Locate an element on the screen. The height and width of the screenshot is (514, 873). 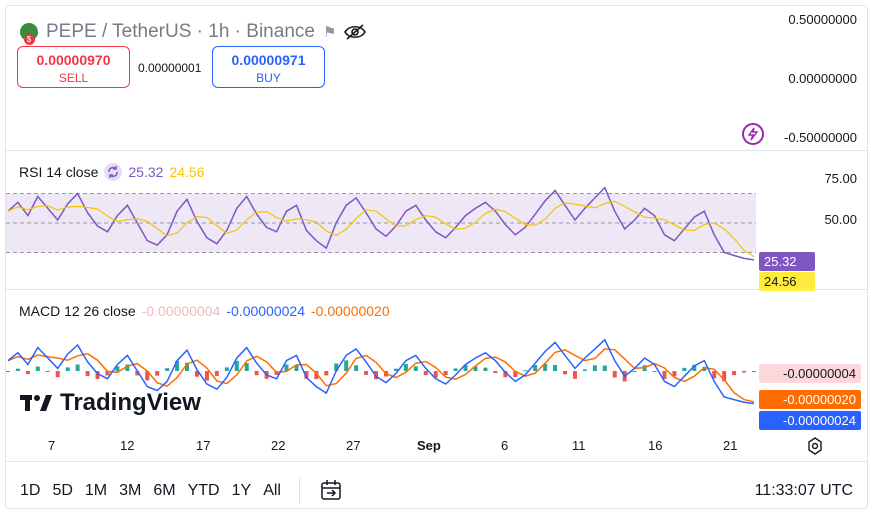
range-ytd-button: YTD is located at coordinates (203, 490).